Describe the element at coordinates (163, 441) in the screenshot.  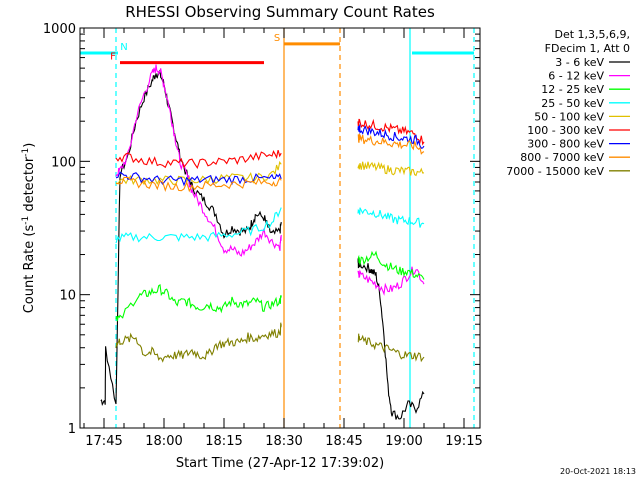
I see `x-tick-label-1: 18:00` at that location.